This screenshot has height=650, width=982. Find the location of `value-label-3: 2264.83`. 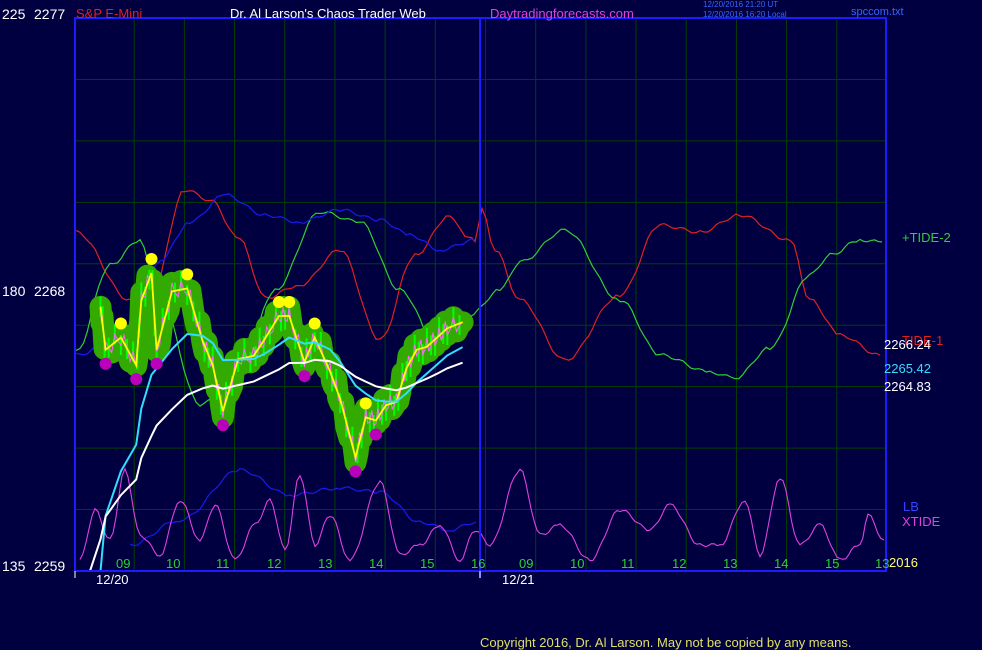

value-label-3: 2264.83 is located at coordinates (907, 386).